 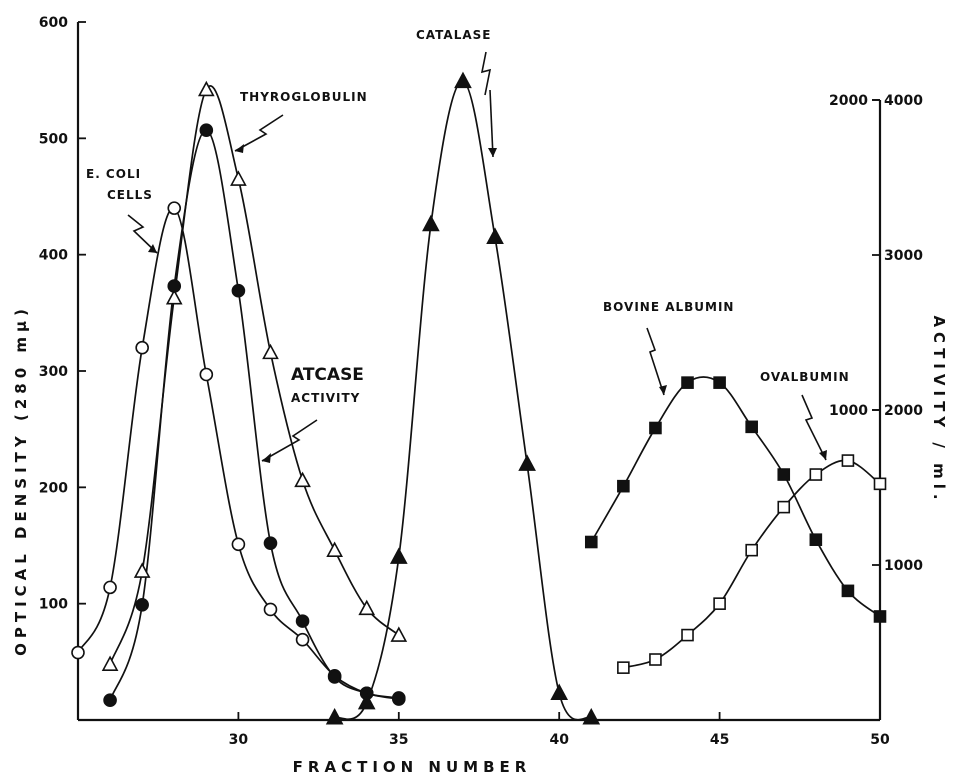 What do you see at coordinates (903, 101) in the screenshot?
I see `y-right-outer-tick-label: 4000` at bounding box center [903, 101].